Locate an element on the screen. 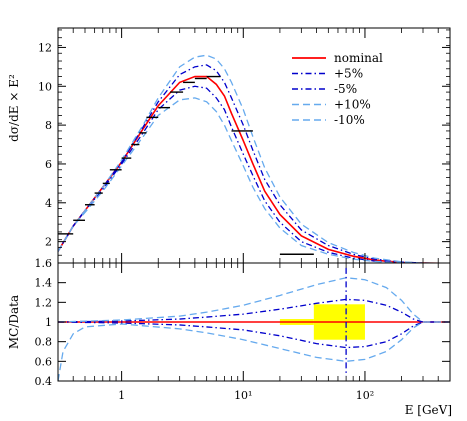  x-tick-label-0: 1 is located at coordinates (121, 395).